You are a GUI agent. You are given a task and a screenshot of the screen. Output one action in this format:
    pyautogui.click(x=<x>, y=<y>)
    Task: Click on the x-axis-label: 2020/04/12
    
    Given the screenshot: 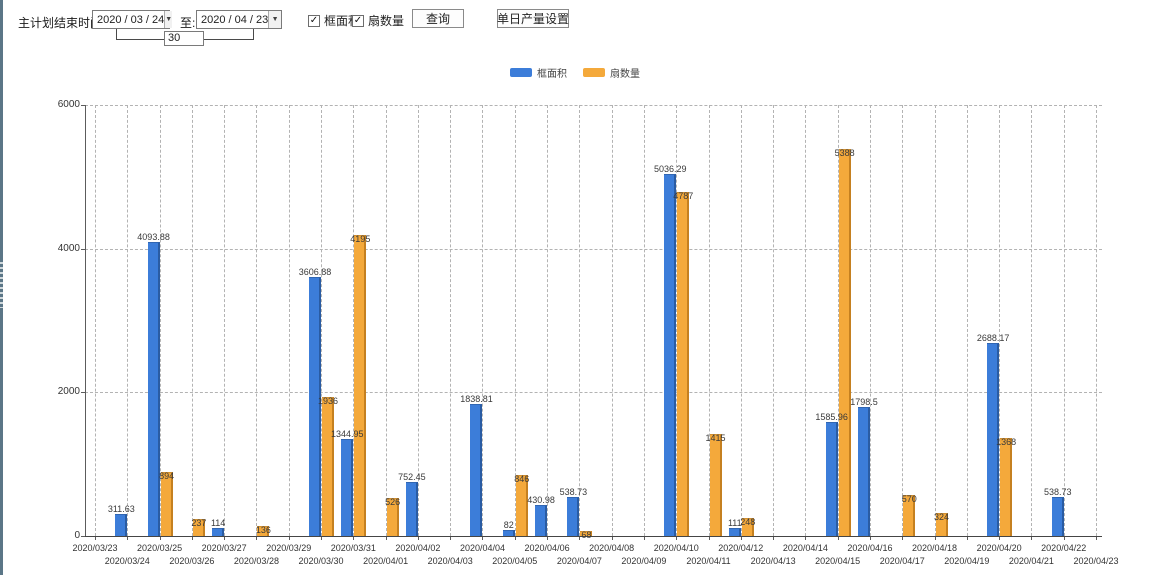 What is the action you would take?
    pyautogui.click(x=741, y=548)
    